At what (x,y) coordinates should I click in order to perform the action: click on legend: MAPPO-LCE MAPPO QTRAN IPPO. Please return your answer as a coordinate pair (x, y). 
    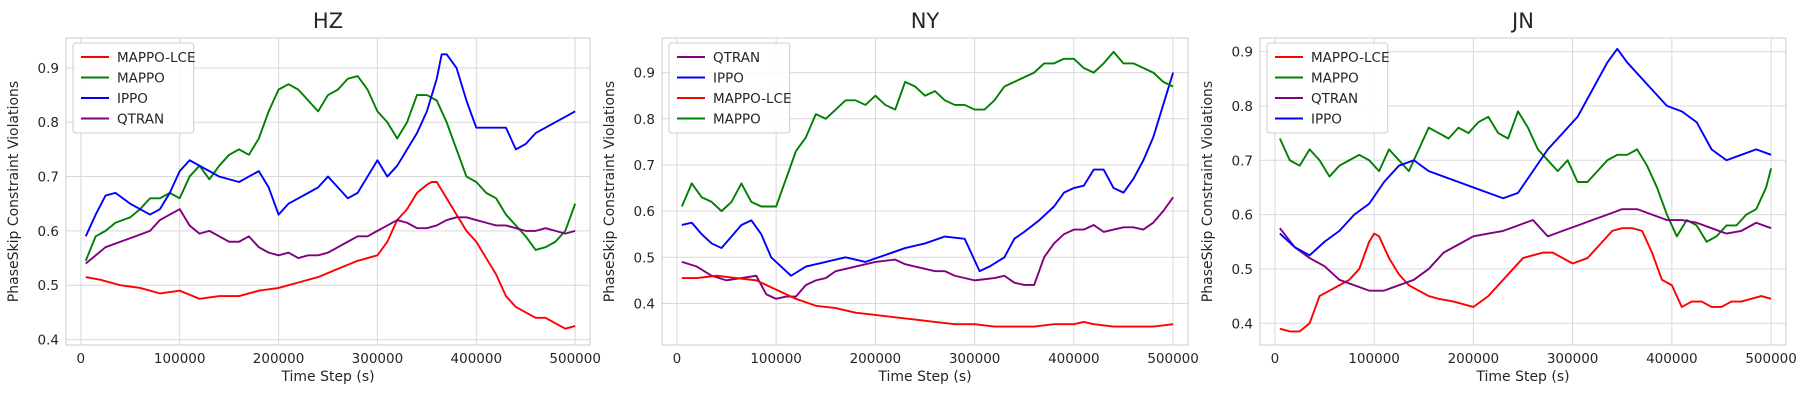
    Looking at the image, I should click on (1328, 88).